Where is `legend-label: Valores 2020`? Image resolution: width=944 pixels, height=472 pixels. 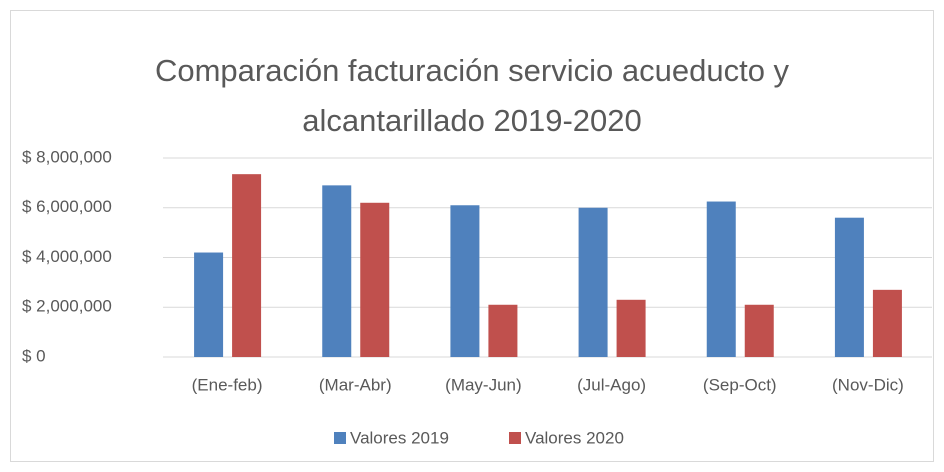
legend-label: Valores 2020 is located at coordinates (574, 437).